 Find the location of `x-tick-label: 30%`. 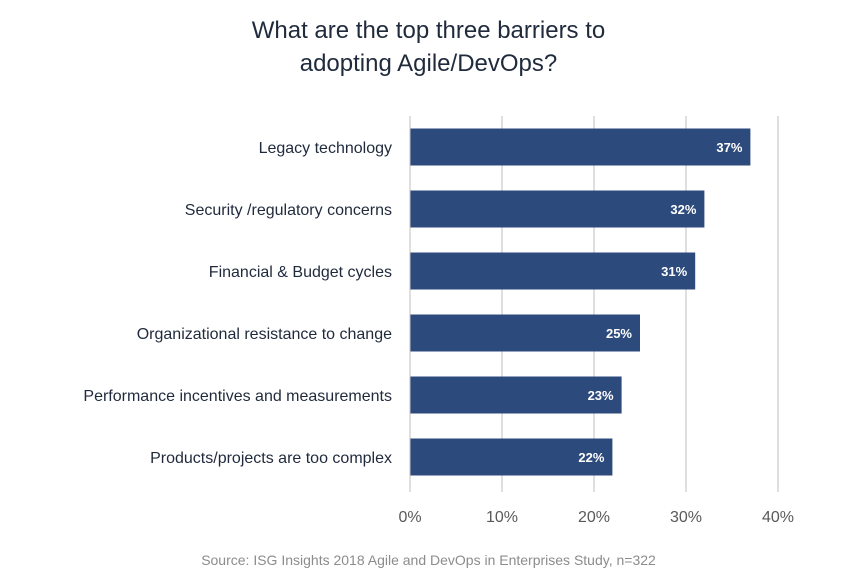

x-tick-label: 30% is located at coordinates (686, 517).